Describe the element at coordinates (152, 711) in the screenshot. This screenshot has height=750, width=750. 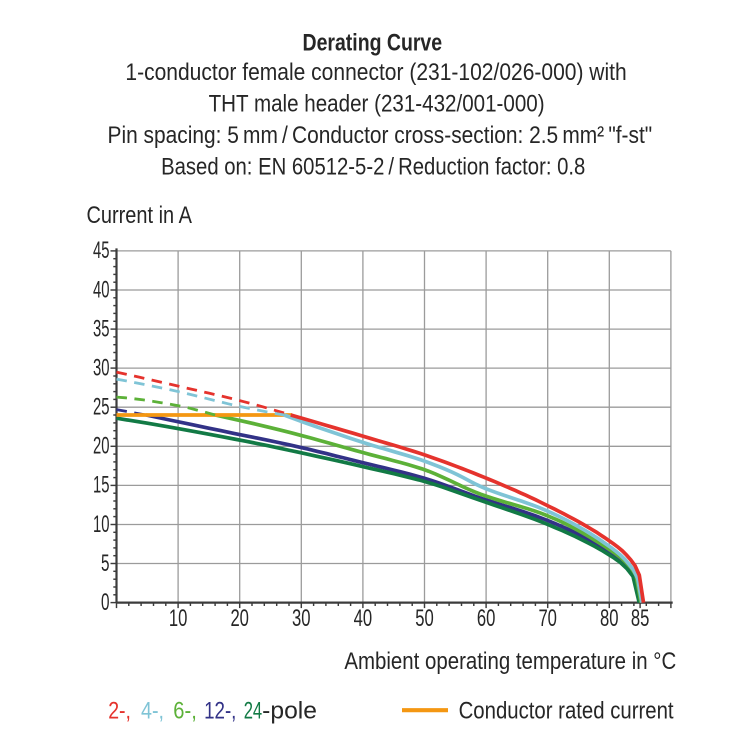
I see `svg-text: 4-,` at that location.